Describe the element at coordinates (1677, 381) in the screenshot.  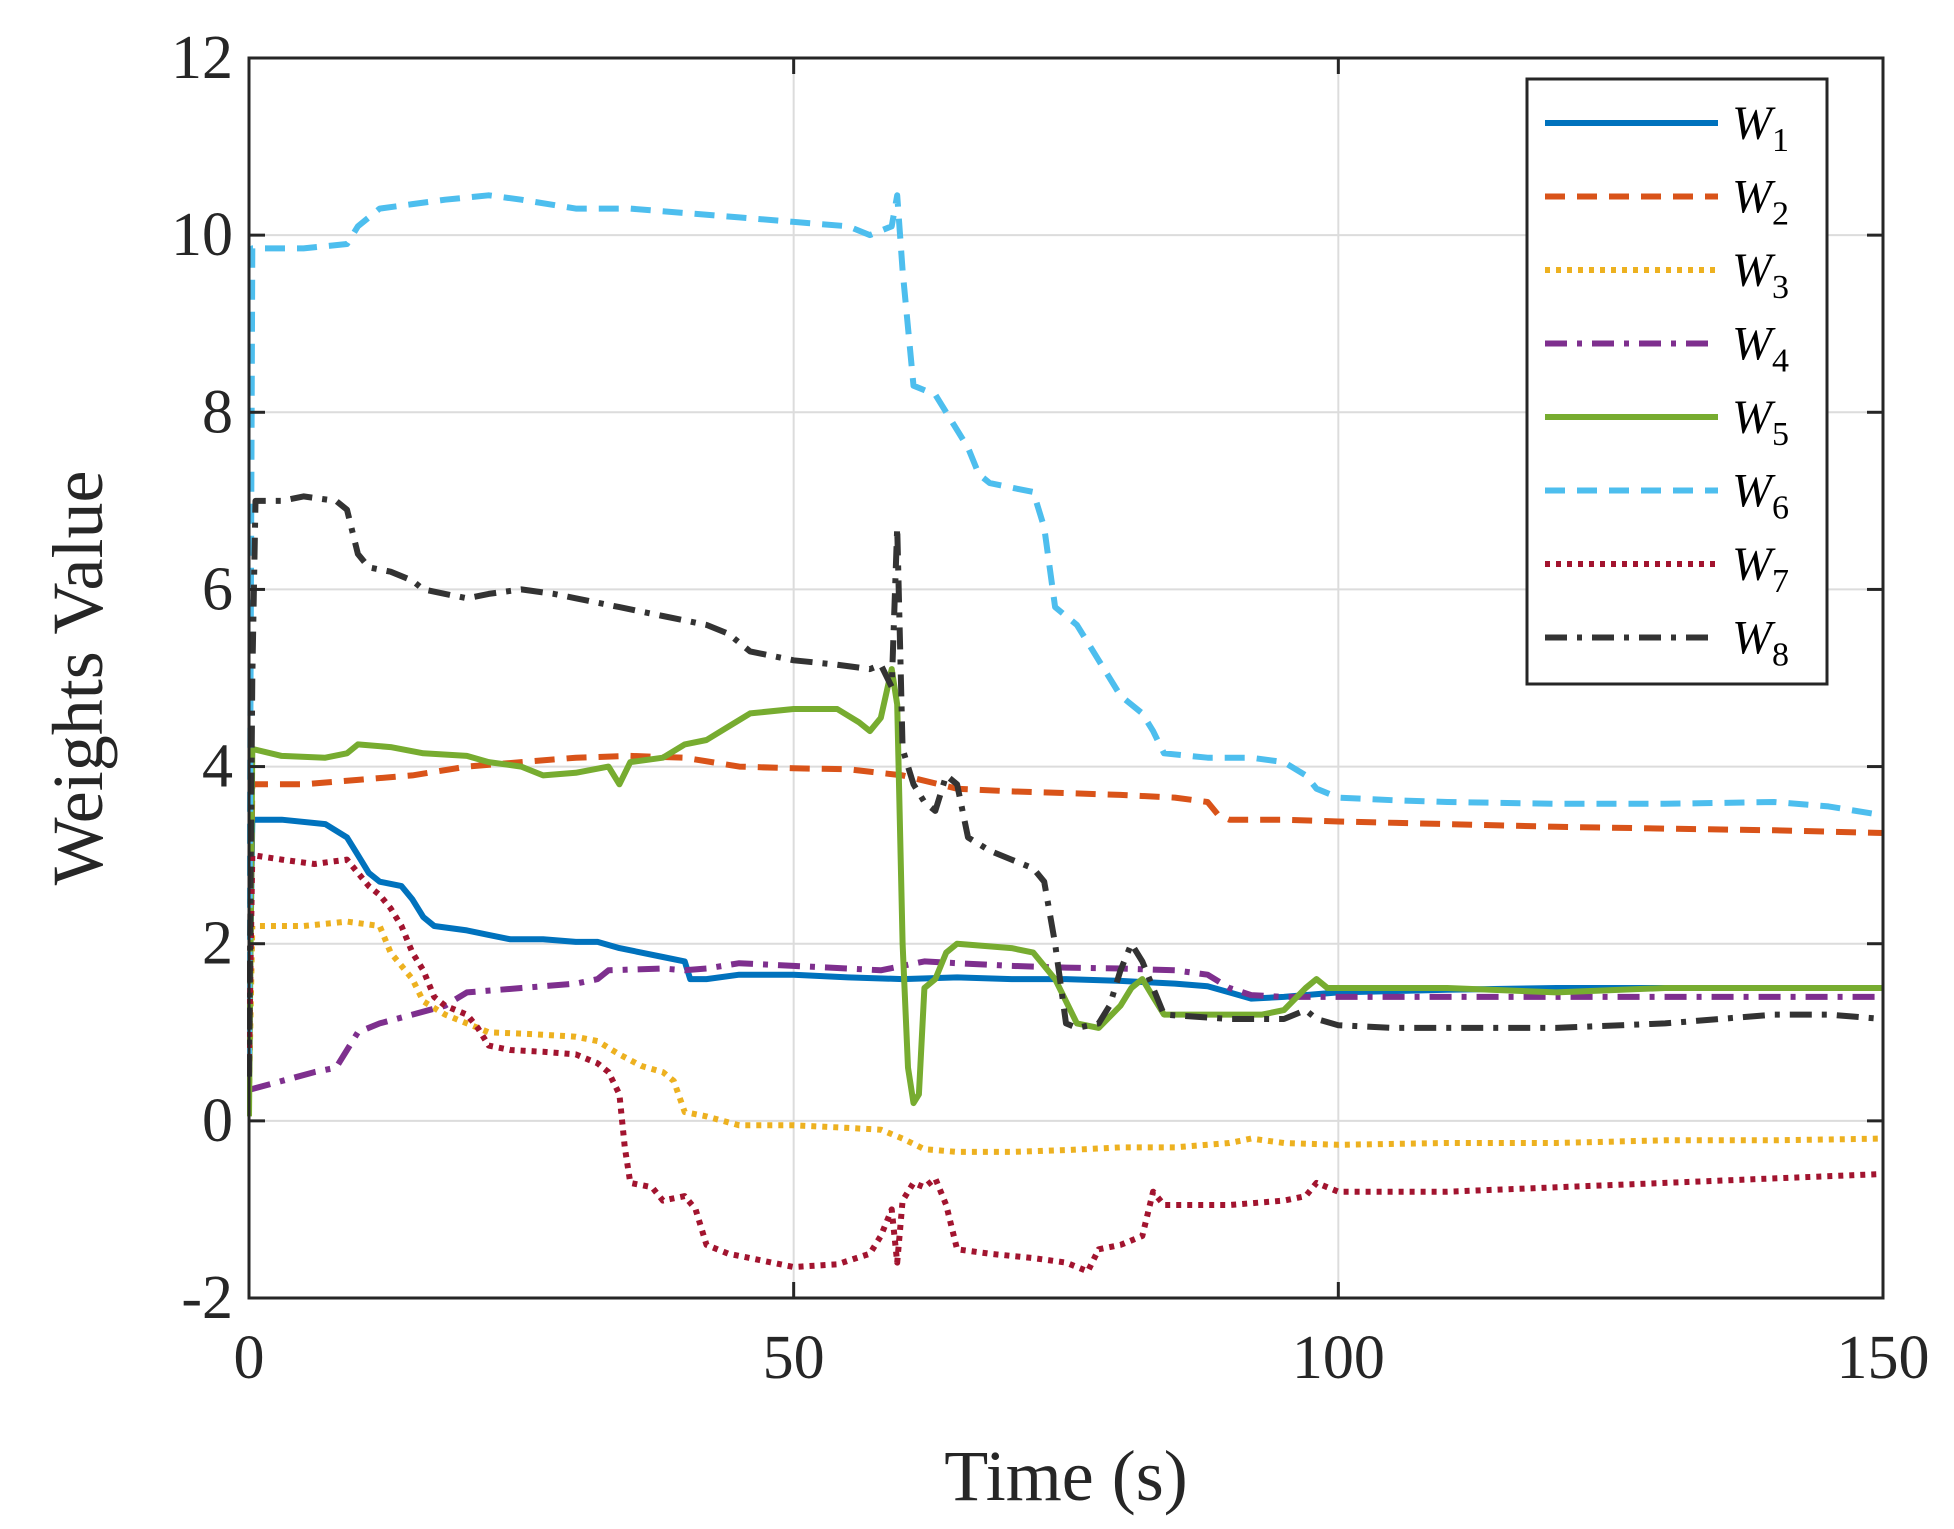
I see `legend-box` at that location.